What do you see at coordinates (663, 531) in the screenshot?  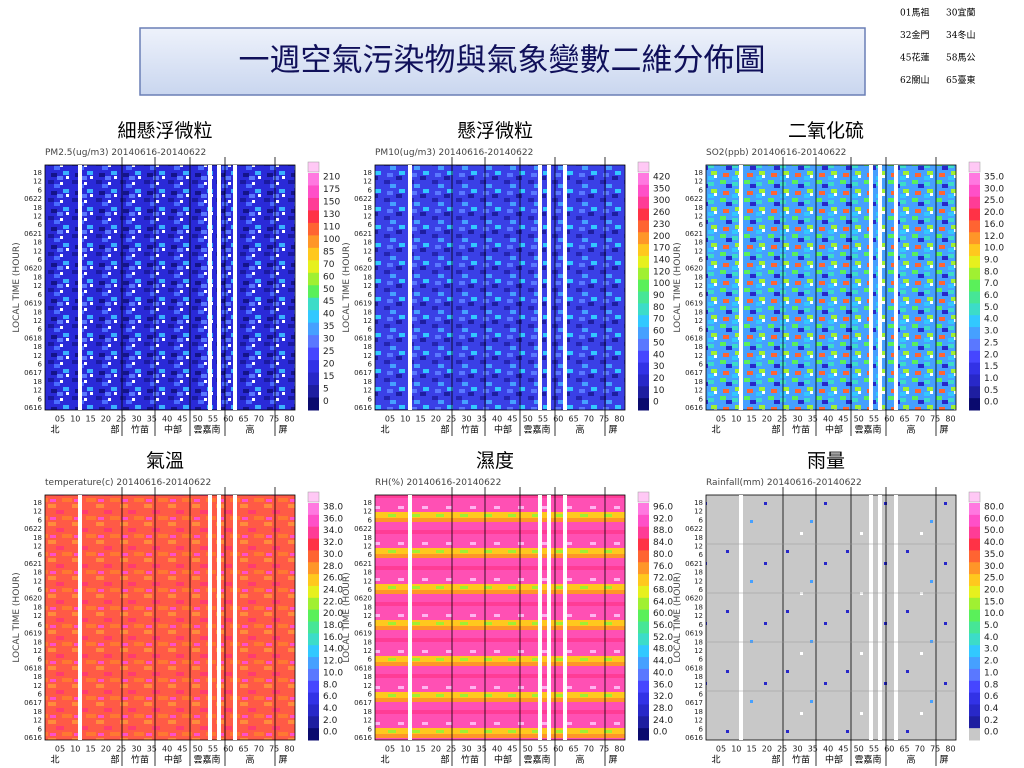 I see `colorbar-label: 88.0` at bounding box center [663, 531].